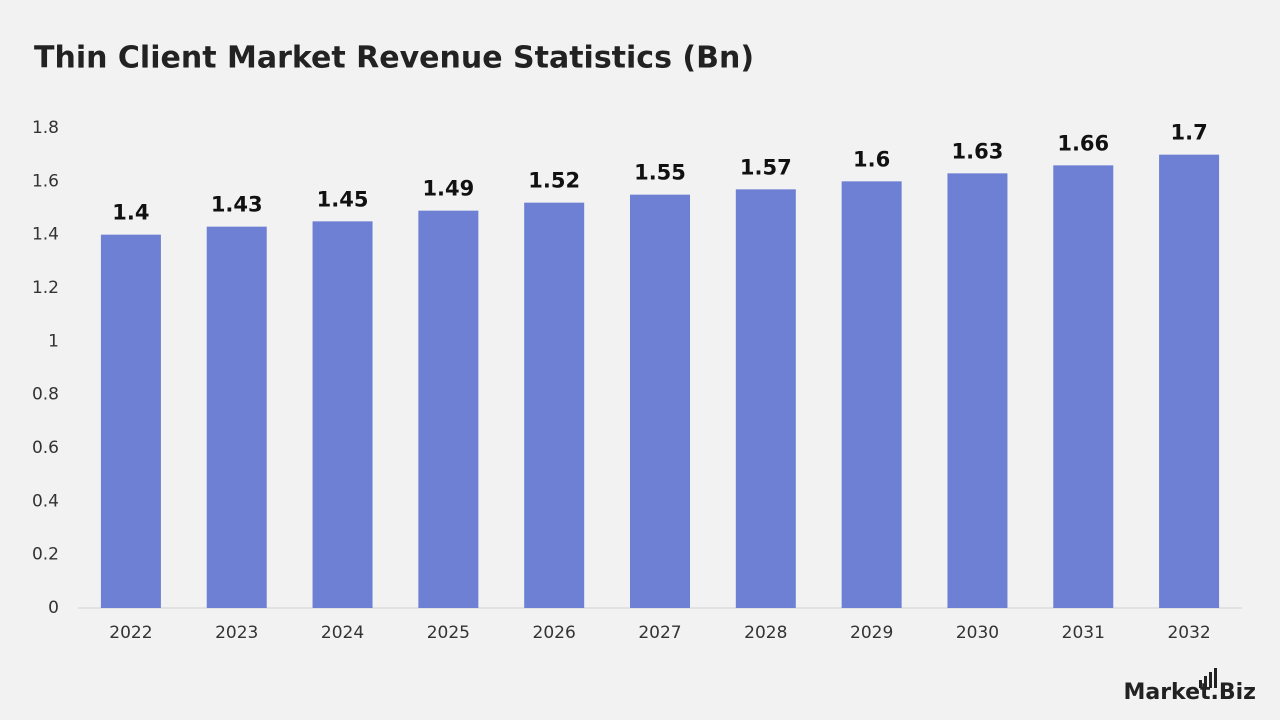  What do you see at coordinates (554, 181) in the screenshot?
I see `value-label: 1.52` at bounding box center [554, 181].